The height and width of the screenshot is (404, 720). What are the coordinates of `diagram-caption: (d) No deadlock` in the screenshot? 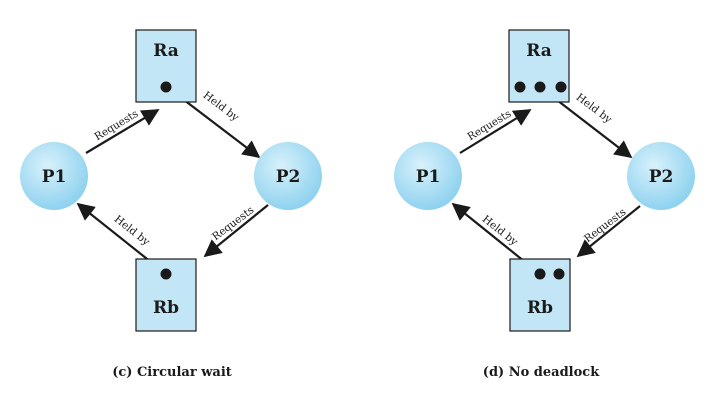 It's located at (541, 372).